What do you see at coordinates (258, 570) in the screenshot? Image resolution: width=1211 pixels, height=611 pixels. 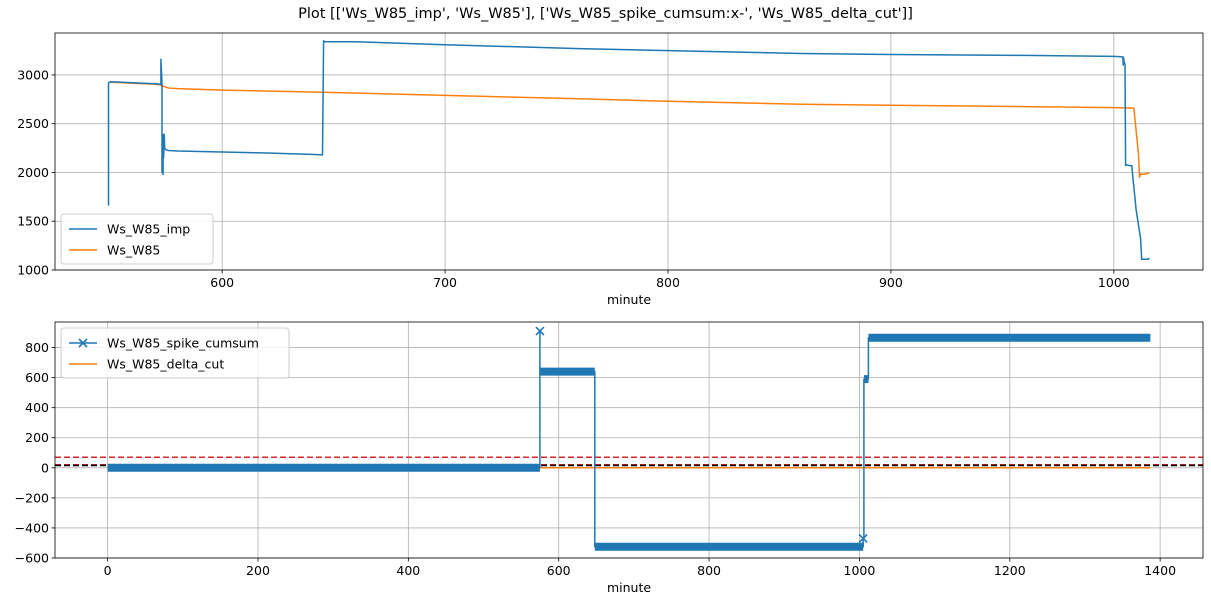 I see `x-tick-label: 200` at bounding box center [258, 570].